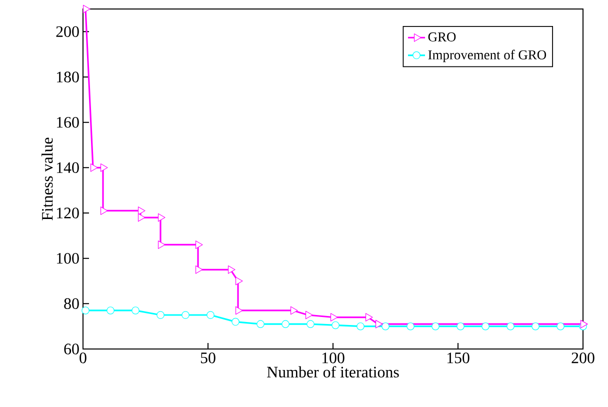  Describe the element at coordinates (583, 358) in the screenshot. I see `x-tick-label: 200` at that location.